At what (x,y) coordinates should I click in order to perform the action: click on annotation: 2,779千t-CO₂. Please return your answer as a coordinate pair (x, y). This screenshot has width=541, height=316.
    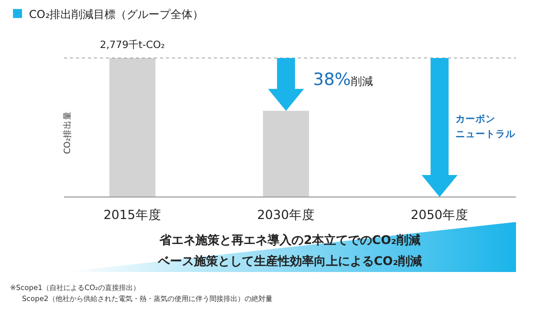
    Looking at the image, I should click on (132, 45).